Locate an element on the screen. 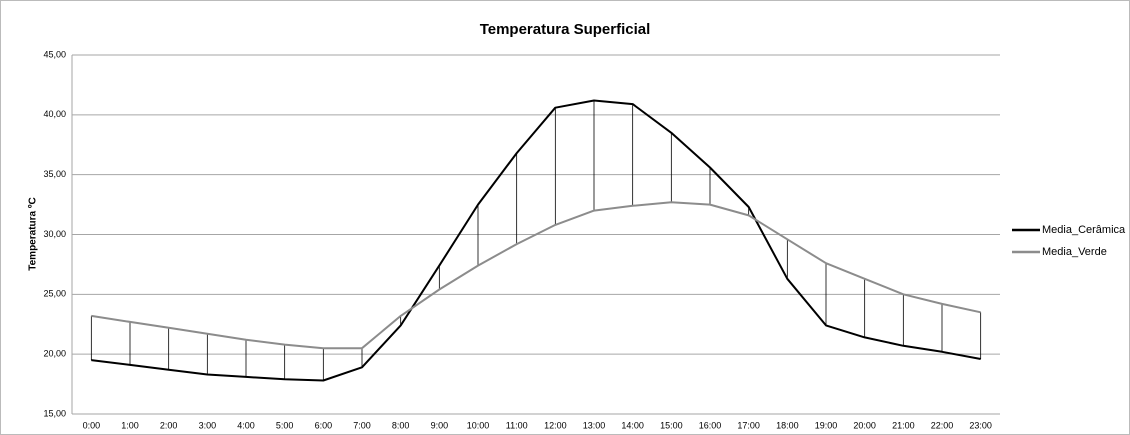 The image size is (1130, 435). x-tick-label: 14:00 is located at coordinates (632, 425).